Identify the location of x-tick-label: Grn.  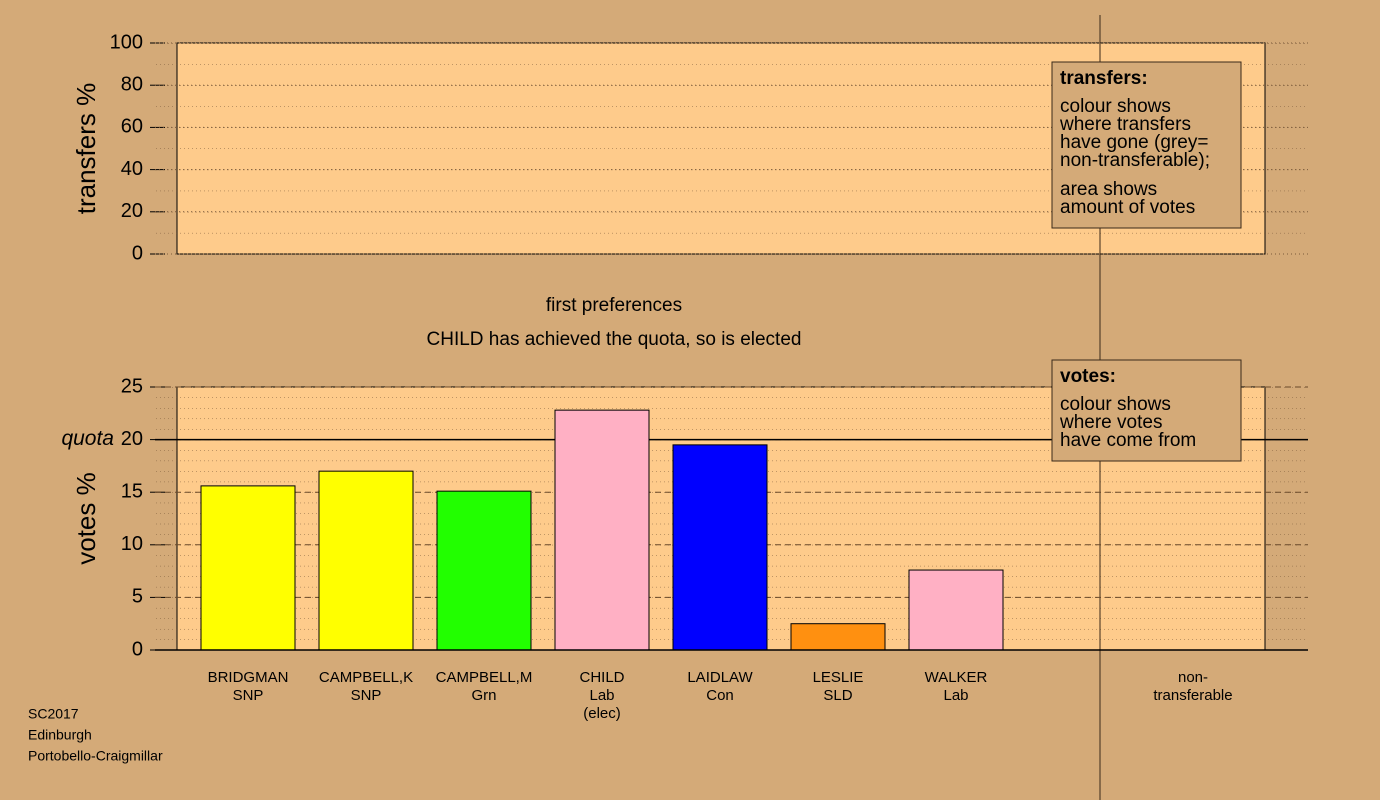
(483, 695).